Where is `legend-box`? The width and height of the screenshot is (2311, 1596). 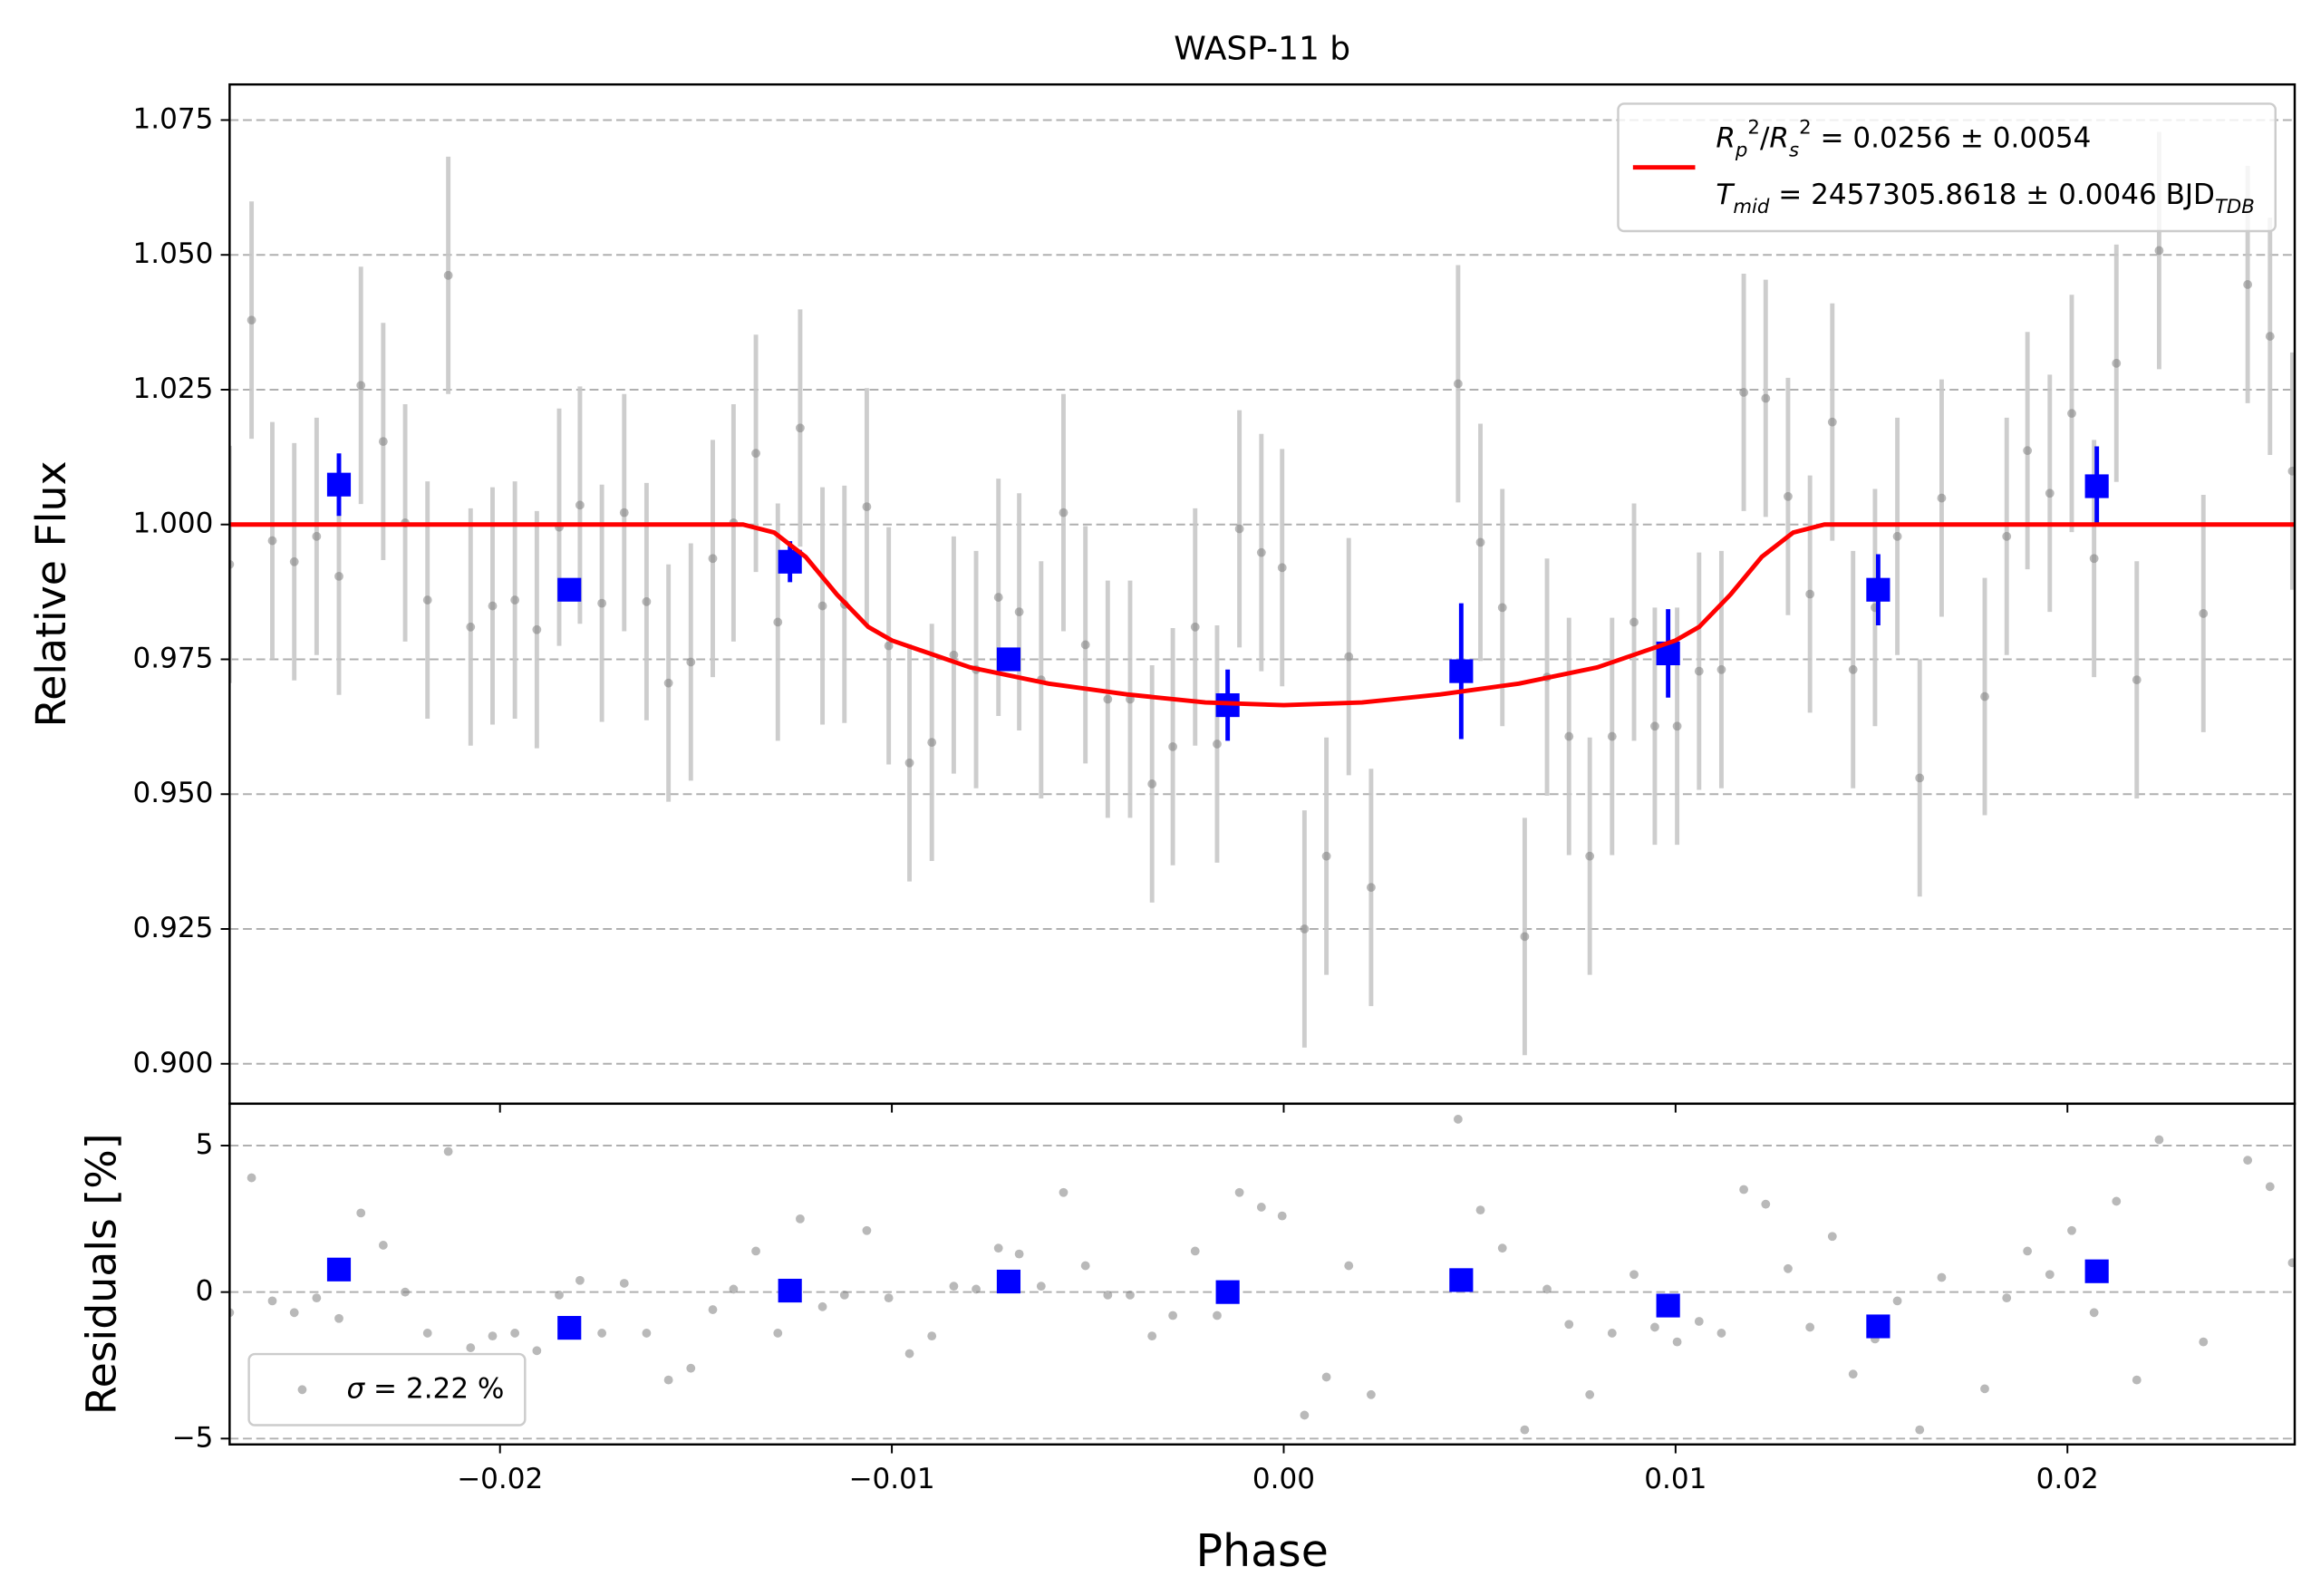
legend-box is located at coordinates (387, 1389).